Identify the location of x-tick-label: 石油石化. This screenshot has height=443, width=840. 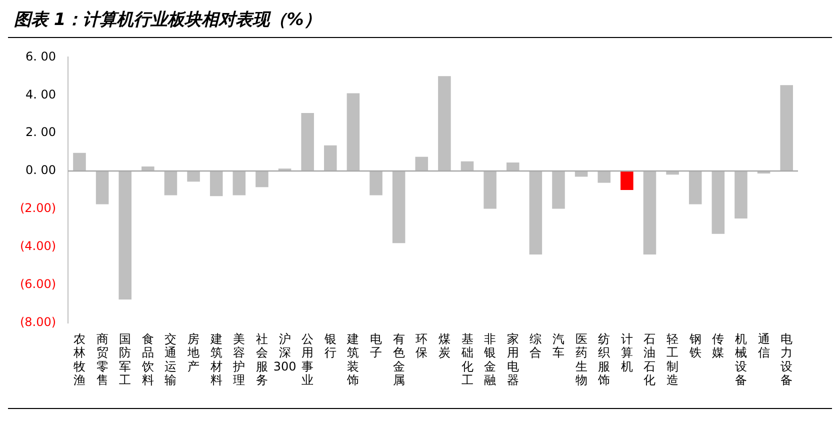
(650, 360).